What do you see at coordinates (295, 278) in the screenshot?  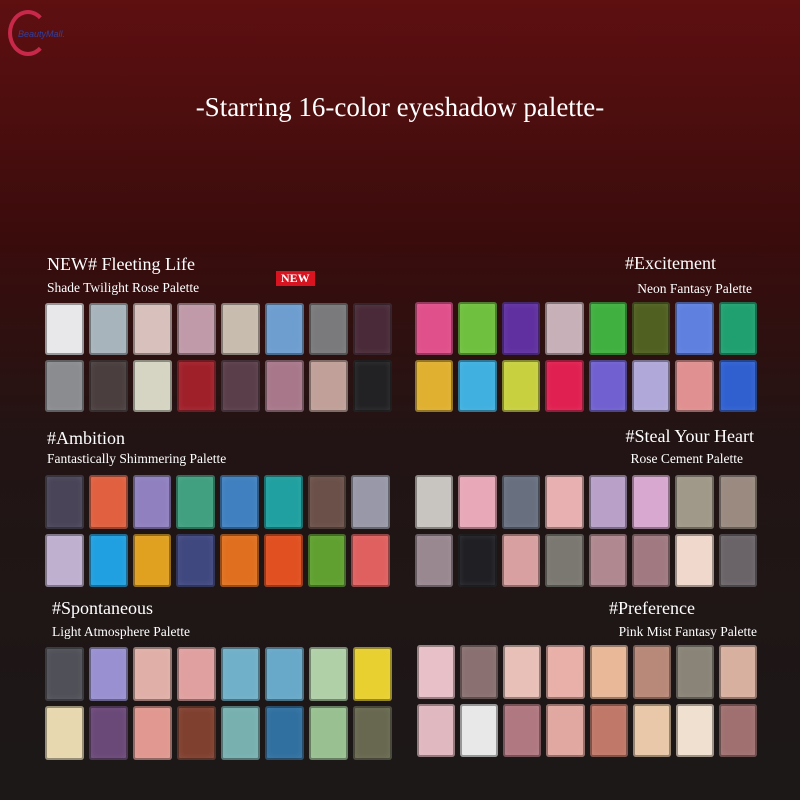 I see `new-badge: NEW` at bounding box center [295, 278].